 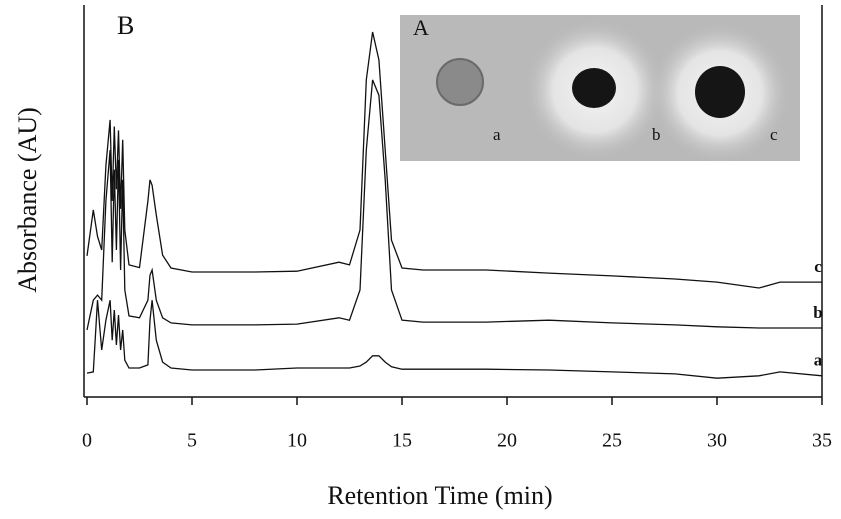 What do you see at coordinates (774, 134) in the screenshot?
I see `spot-label: c` at bounding box center [774, 134].